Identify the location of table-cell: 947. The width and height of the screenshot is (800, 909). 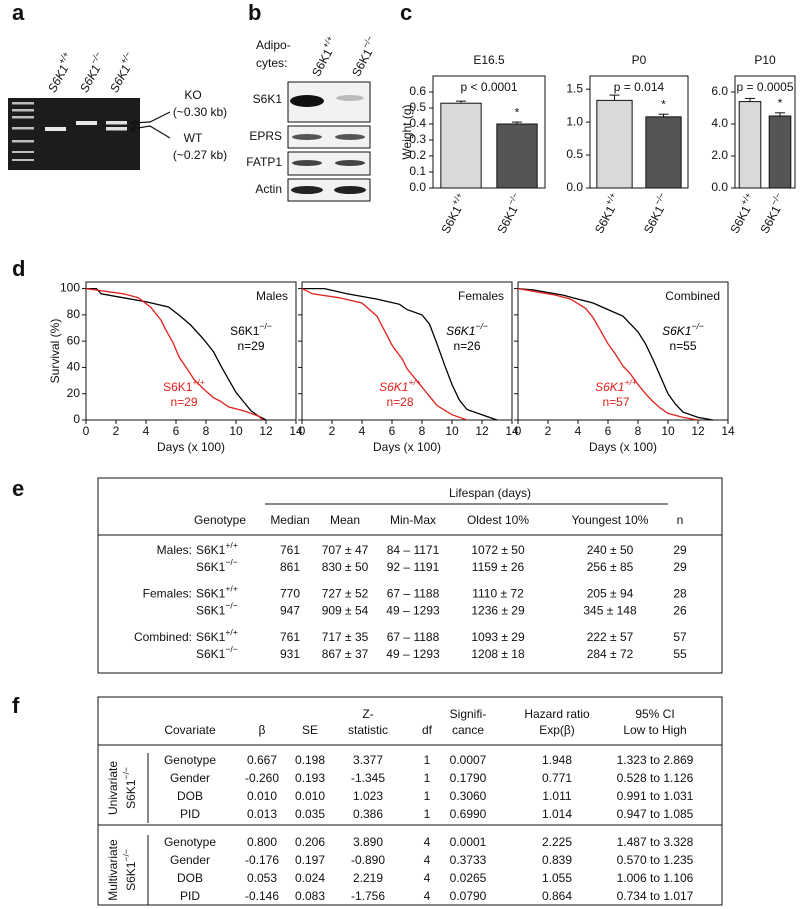
(290, 611).